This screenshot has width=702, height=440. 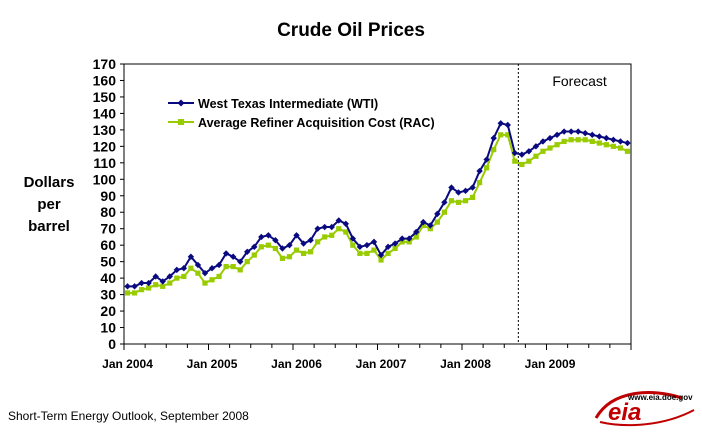 I want to click on x-tick-label: Jan 2009, so click(x=550, y=364).